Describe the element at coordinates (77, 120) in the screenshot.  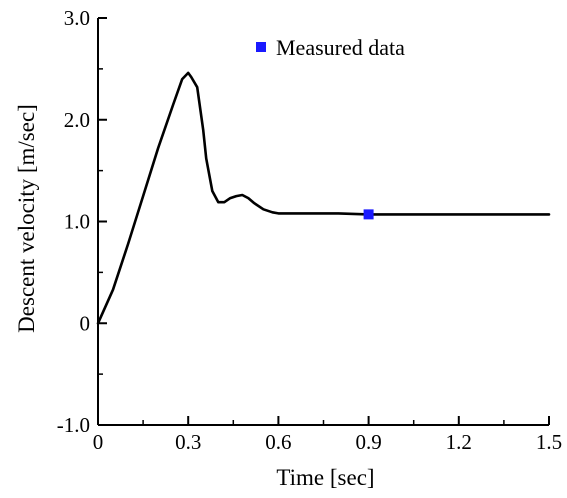
I see `y-tick-label: 2.0` at that location.